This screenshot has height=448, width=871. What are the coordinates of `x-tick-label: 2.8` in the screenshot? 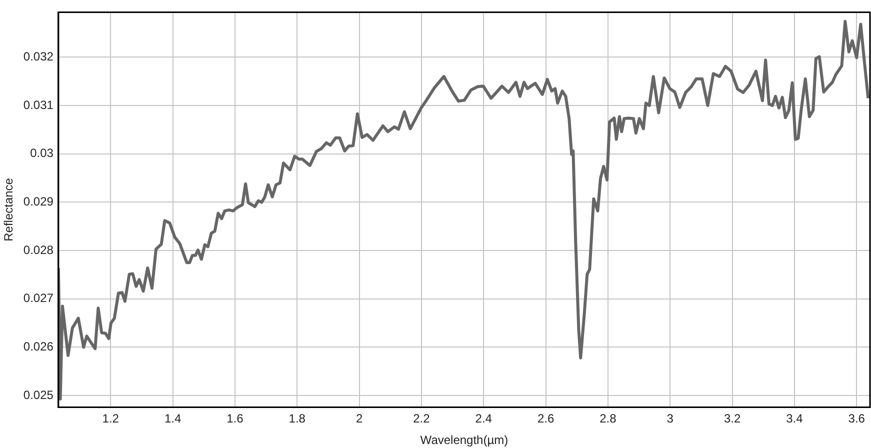 It's located at (608, 419).